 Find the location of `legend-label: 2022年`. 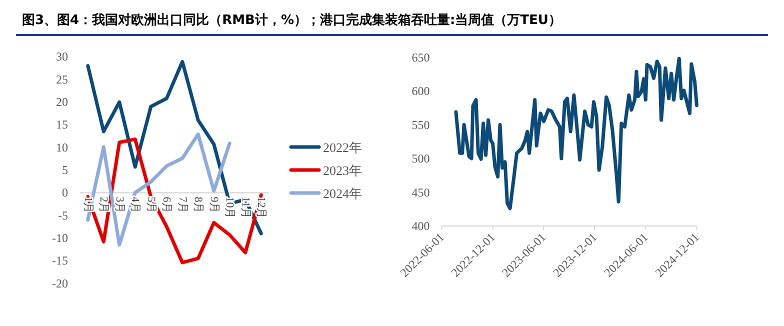

legend-label: 2022年 is located at coordinates (342, 148).